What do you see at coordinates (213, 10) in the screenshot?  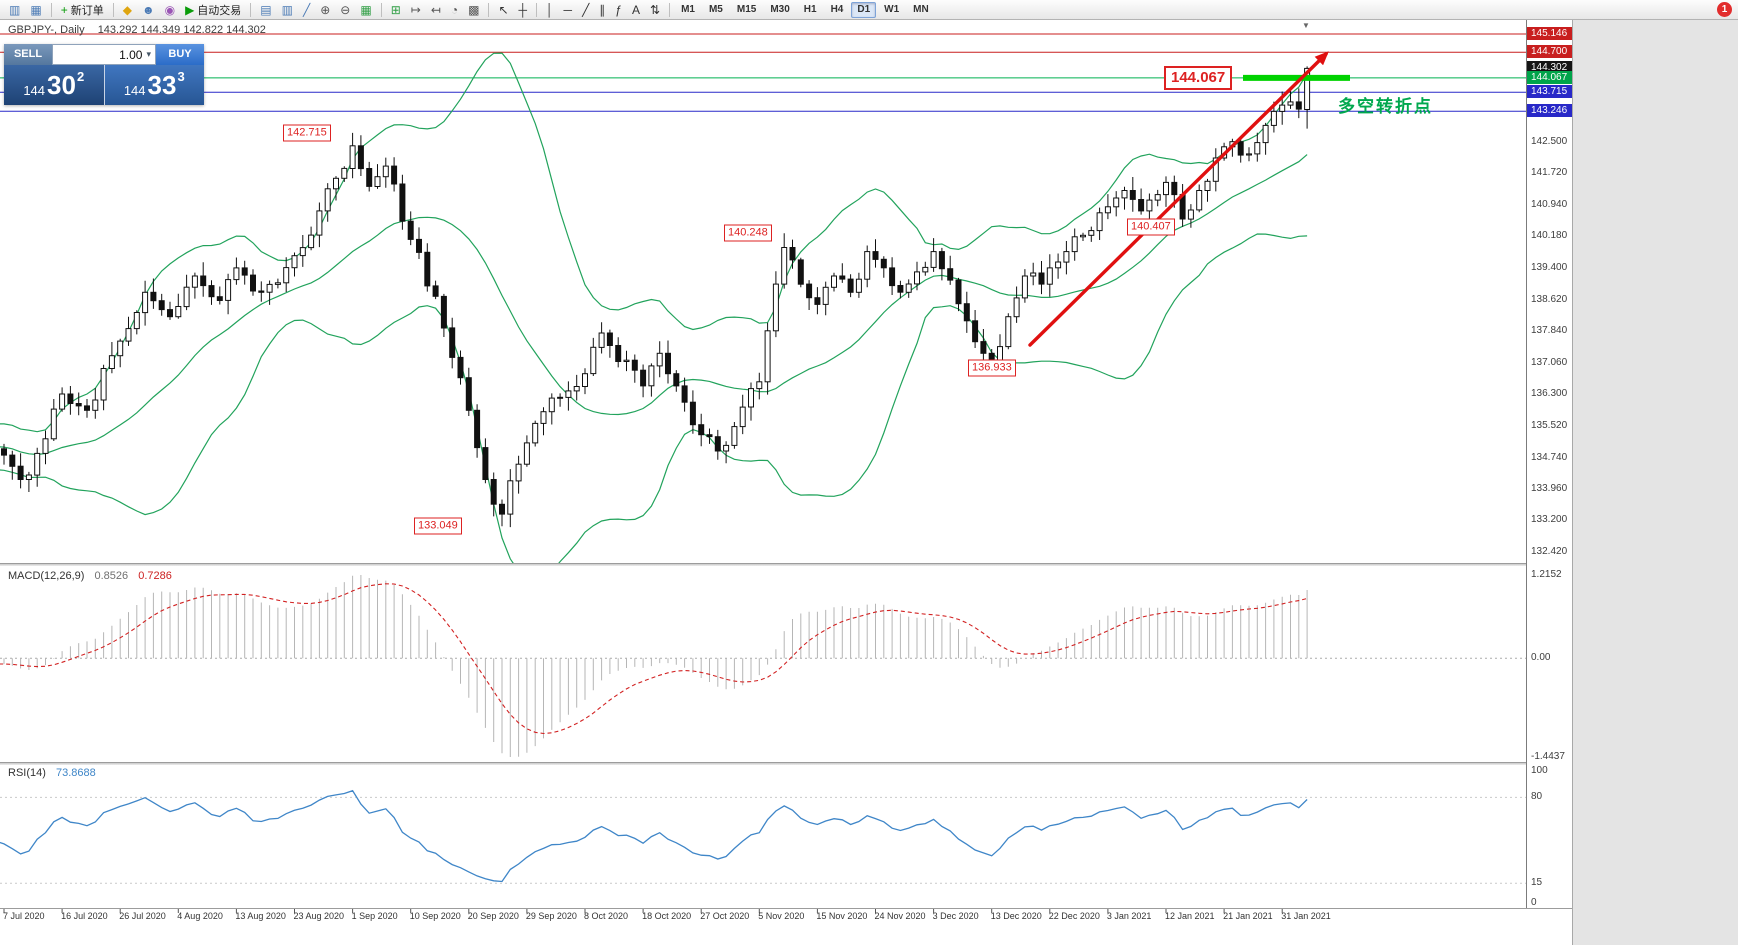 I see `auto-trading-button: ▶ 自动交易` at bounding box center [213, 10].